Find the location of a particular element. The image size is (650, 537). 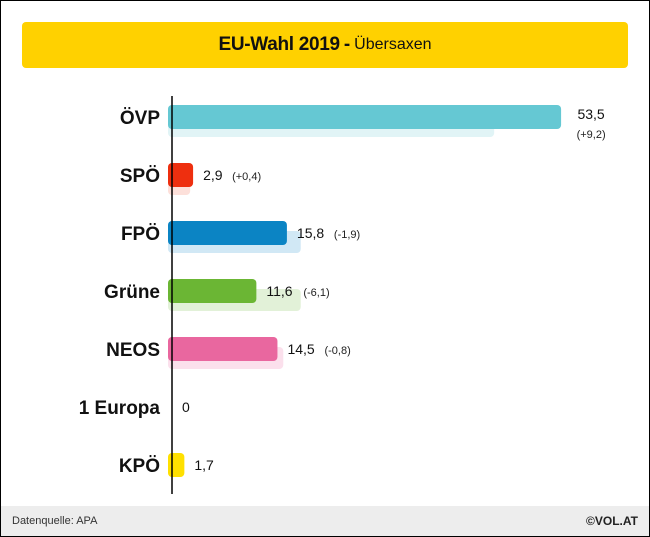

change-label-1: (+0,4) is located at coordinates (246, 177).